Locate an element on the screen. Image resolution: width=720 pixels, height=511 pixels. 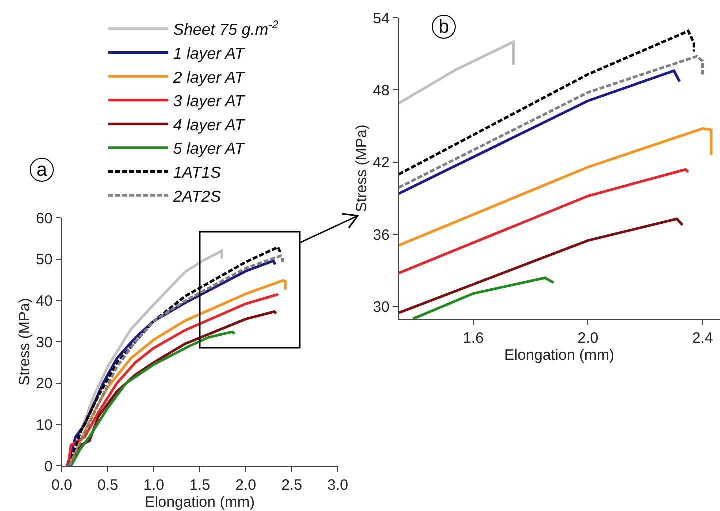
x-tick-label: 3.0 is located at coordinates (338, 485).